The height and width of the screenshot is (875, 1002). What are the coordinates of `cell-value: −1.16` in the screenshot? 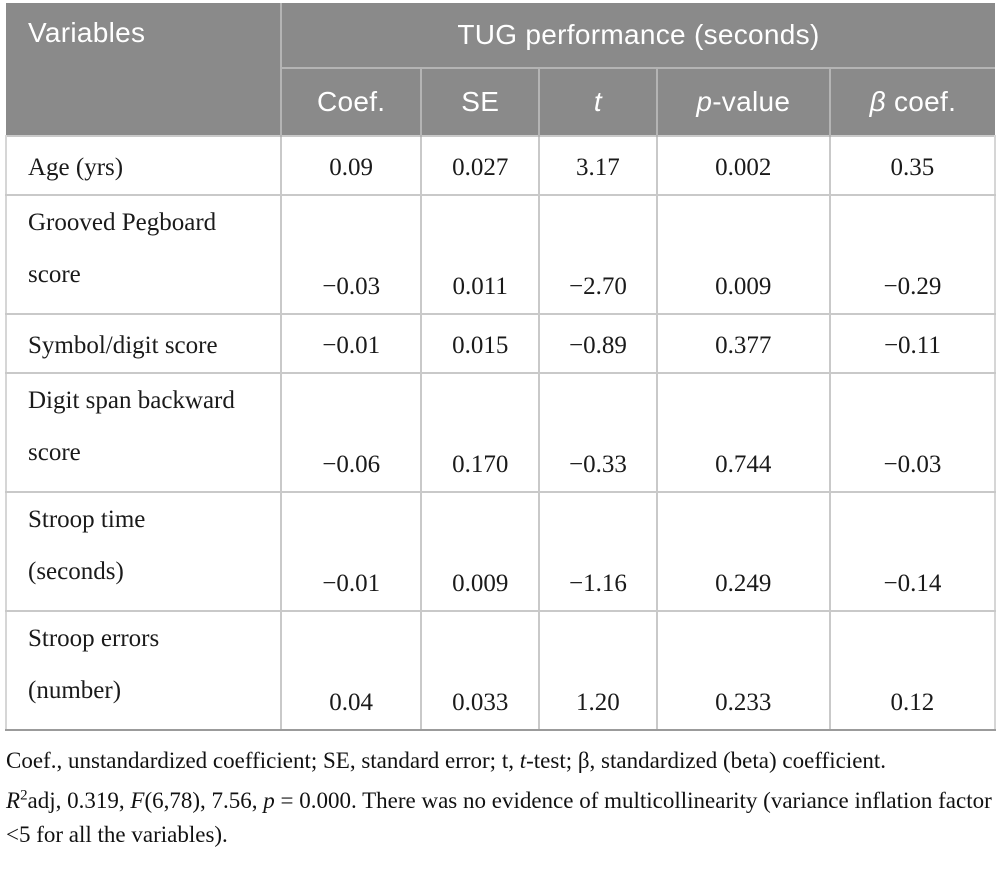 It's located at (598, 551).